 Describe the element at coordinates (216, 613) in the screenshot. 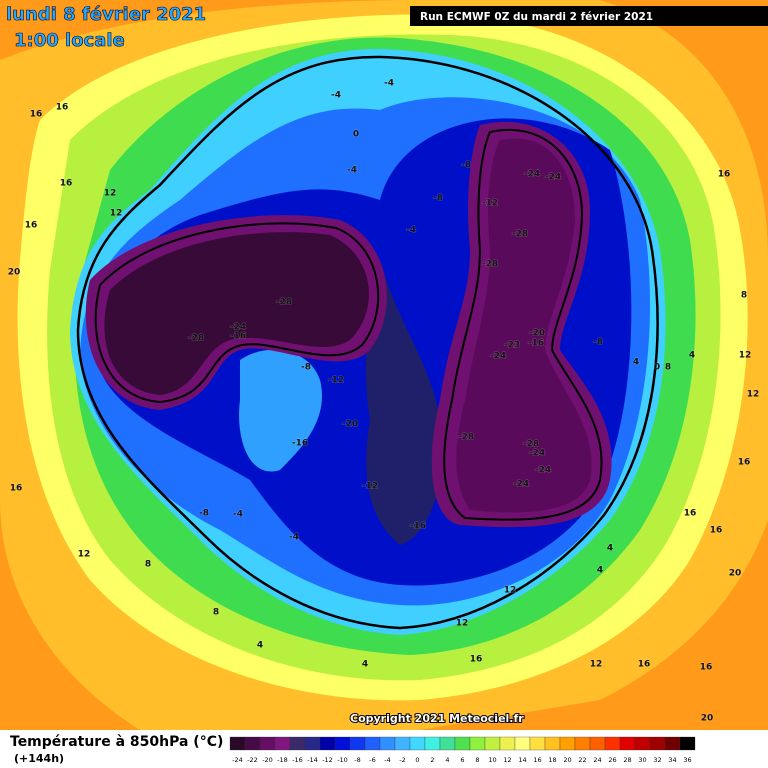

I see `contour-label: 8` at that location.